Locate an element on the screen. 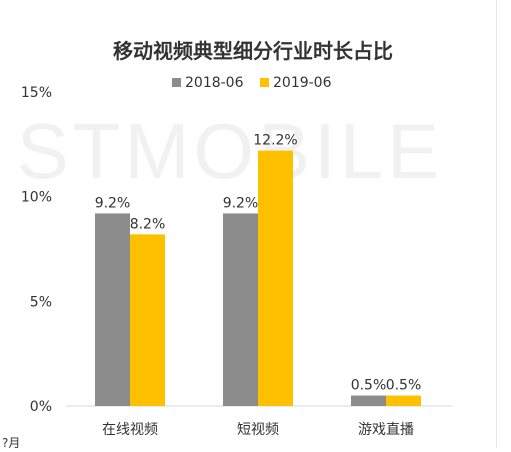 This screenshot has height=452, width=511. y-tick-label: 0% is located at coordinates (41, 407).